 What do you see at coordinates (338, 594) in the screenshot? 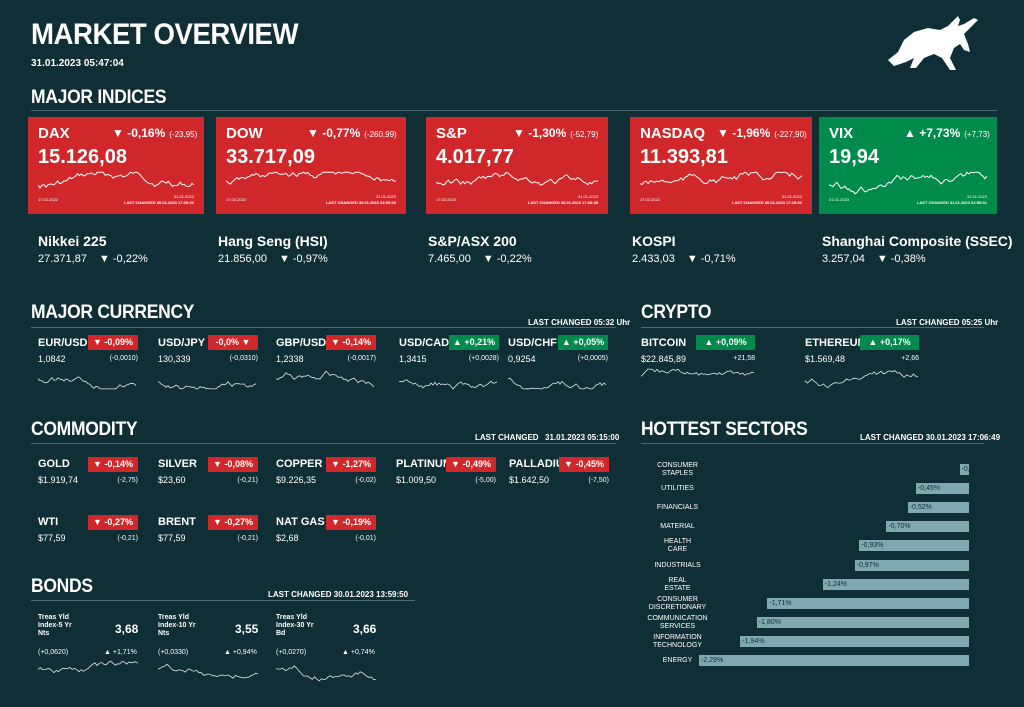
I see `bonds-last-changed: LAST CHANGED 30.01.2023 13:59:50` at bounding box center [338, 594].